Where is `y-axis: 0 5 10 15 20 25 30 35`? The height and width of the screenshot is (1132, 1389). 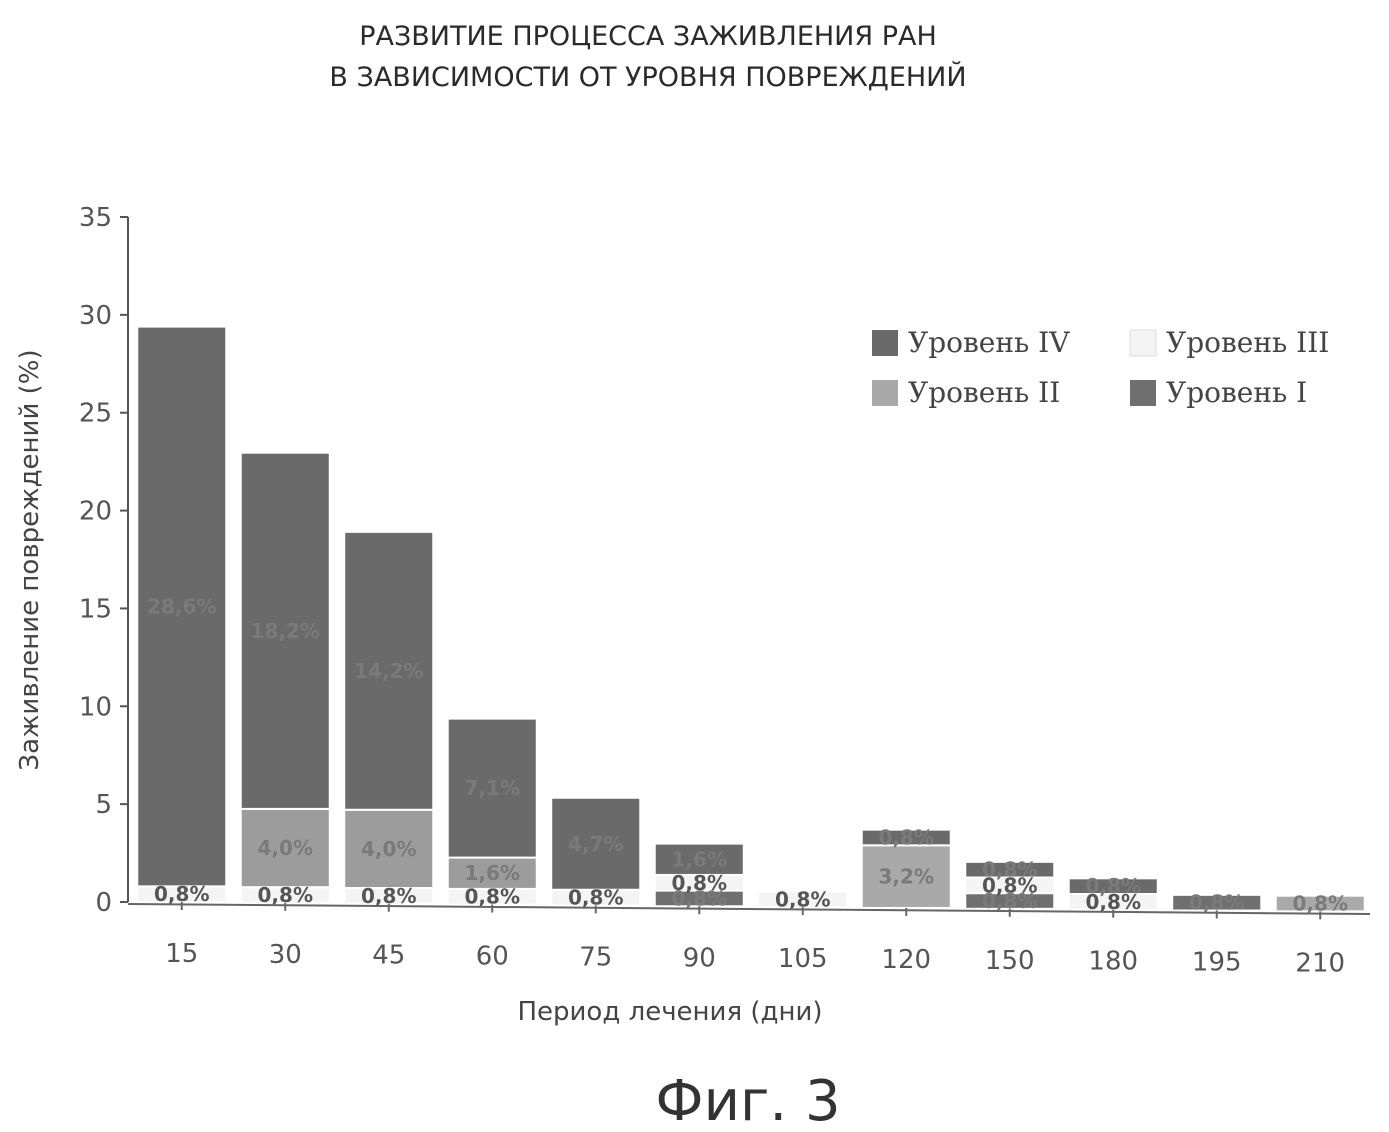
y-axis: 0 5 10 15 20 25 30 35 is located at coordinates (103, 560).